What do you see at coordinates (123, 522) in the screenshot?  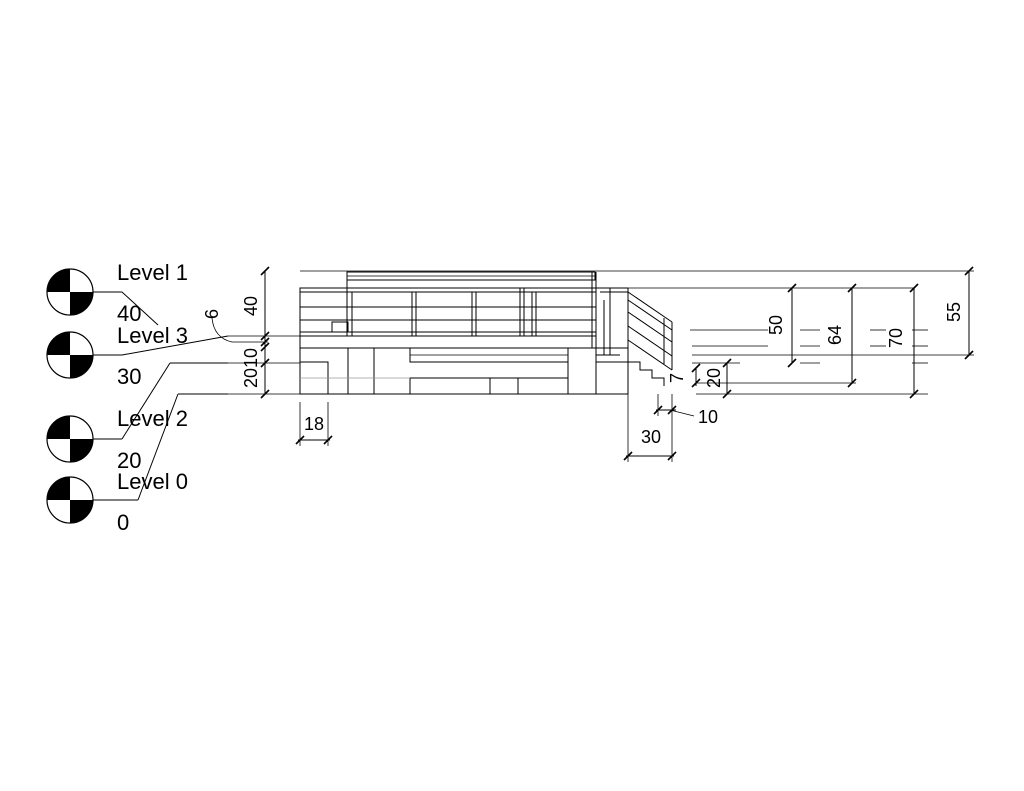 I see `level-elevation: 0` at bounding box center [123, 522].